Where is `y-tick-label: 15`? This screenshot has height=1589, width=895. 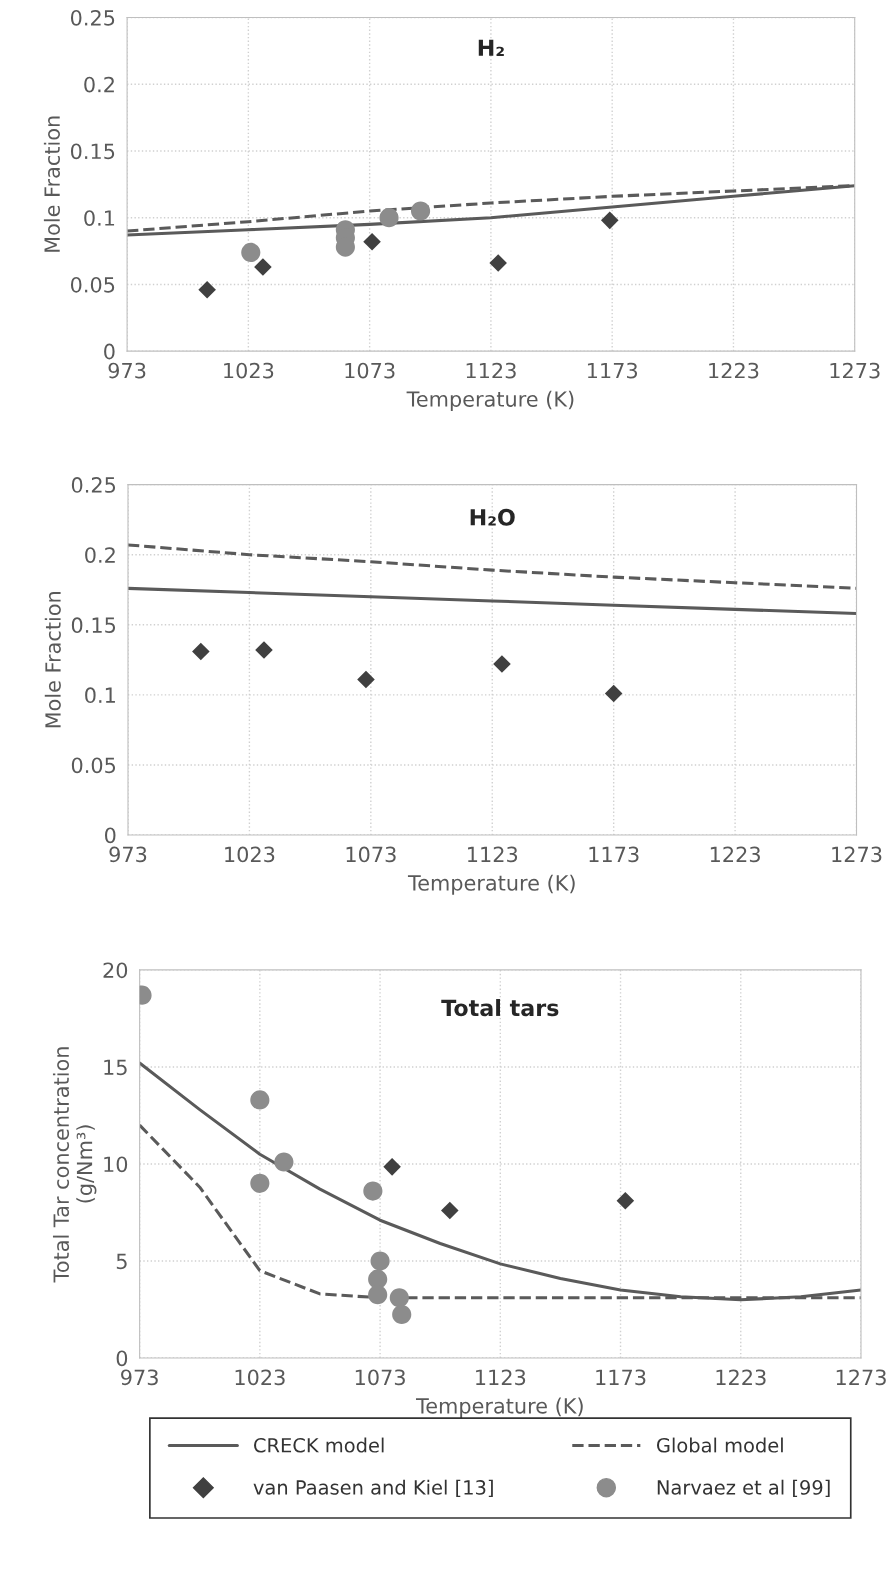
y-tick-label: 15 is located at coordinates (115, 1067).